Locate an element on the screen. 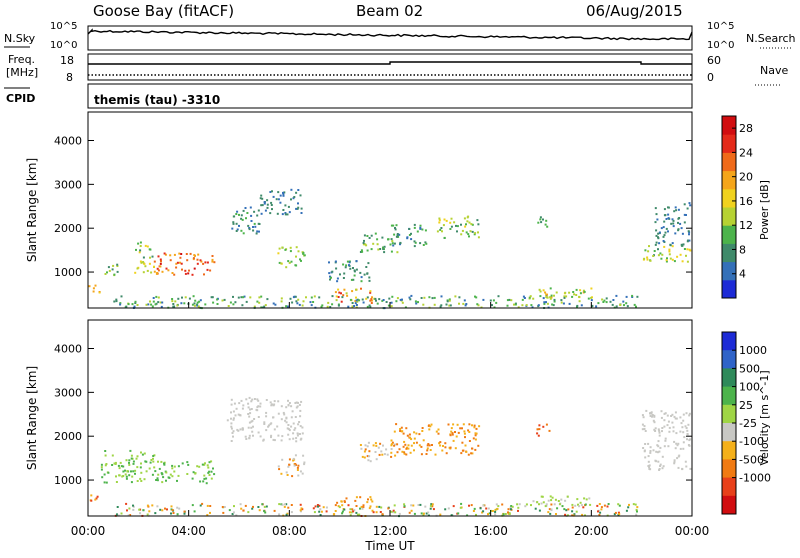 The height and width of the screenshot is (558, 800). velocity-colorbar-tick-label: 100 is located at coordinates (749, 387).